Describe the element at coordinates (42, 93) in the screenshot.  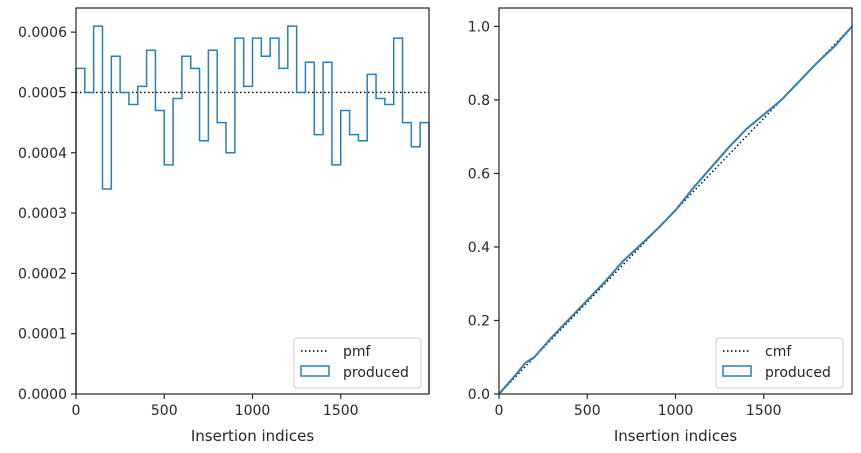
I see `y-tick-label: 0.0005` at that location.